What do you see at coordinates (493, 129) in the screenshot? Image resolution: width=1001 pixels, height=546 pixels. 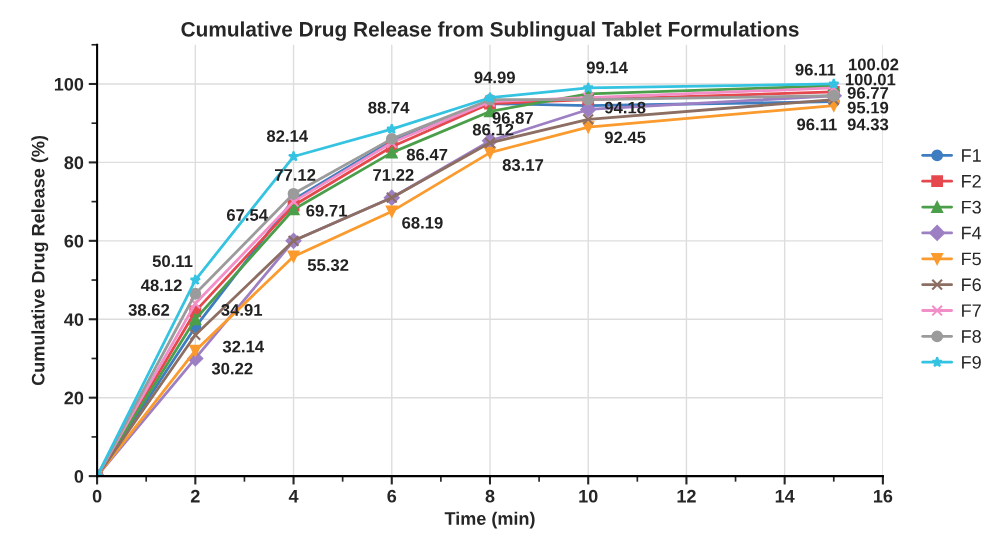 I see `annotation: 86.12` at bounding box center [493, 129].